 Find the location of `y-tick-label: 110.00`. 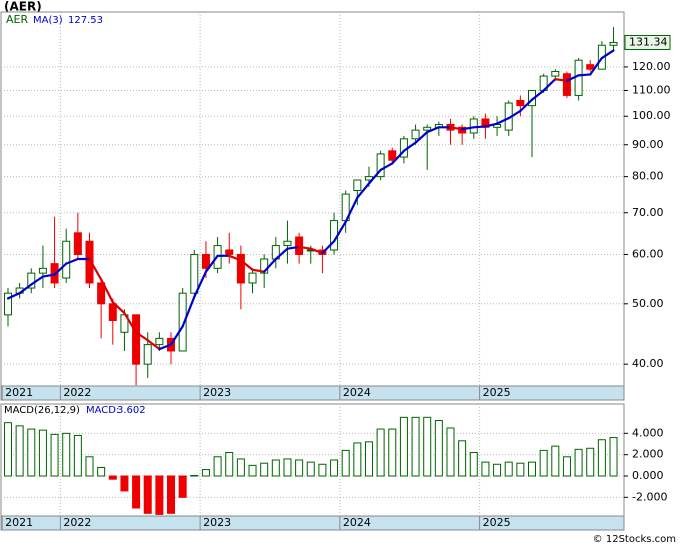

y-tick-label: 110.00 is located at coordinates (651, 89).